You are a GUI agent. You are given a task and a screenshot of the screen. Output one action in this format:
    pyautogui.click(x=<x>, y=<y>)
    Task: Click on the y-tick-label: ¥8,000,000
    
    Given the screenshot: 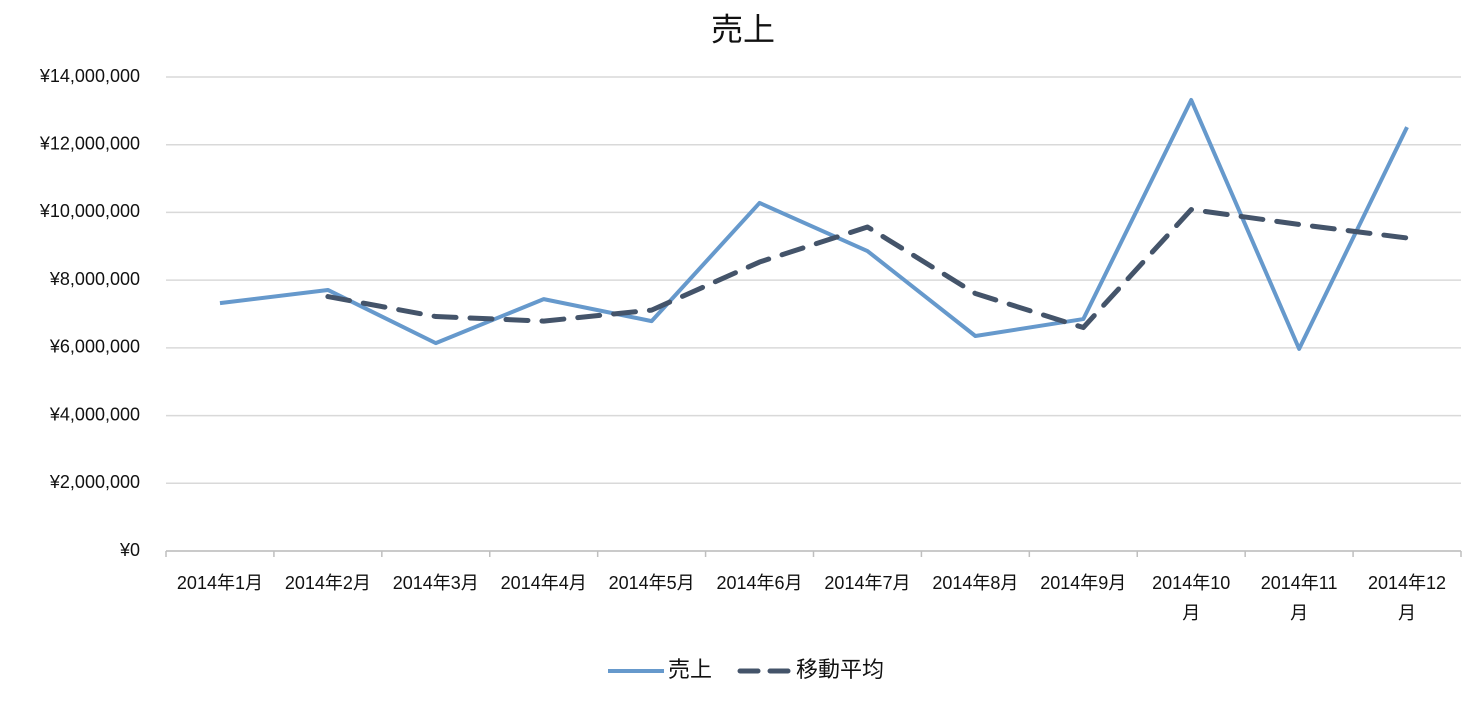 What is the action you would take?
    pyautogui.click(x=94, y=279)
    